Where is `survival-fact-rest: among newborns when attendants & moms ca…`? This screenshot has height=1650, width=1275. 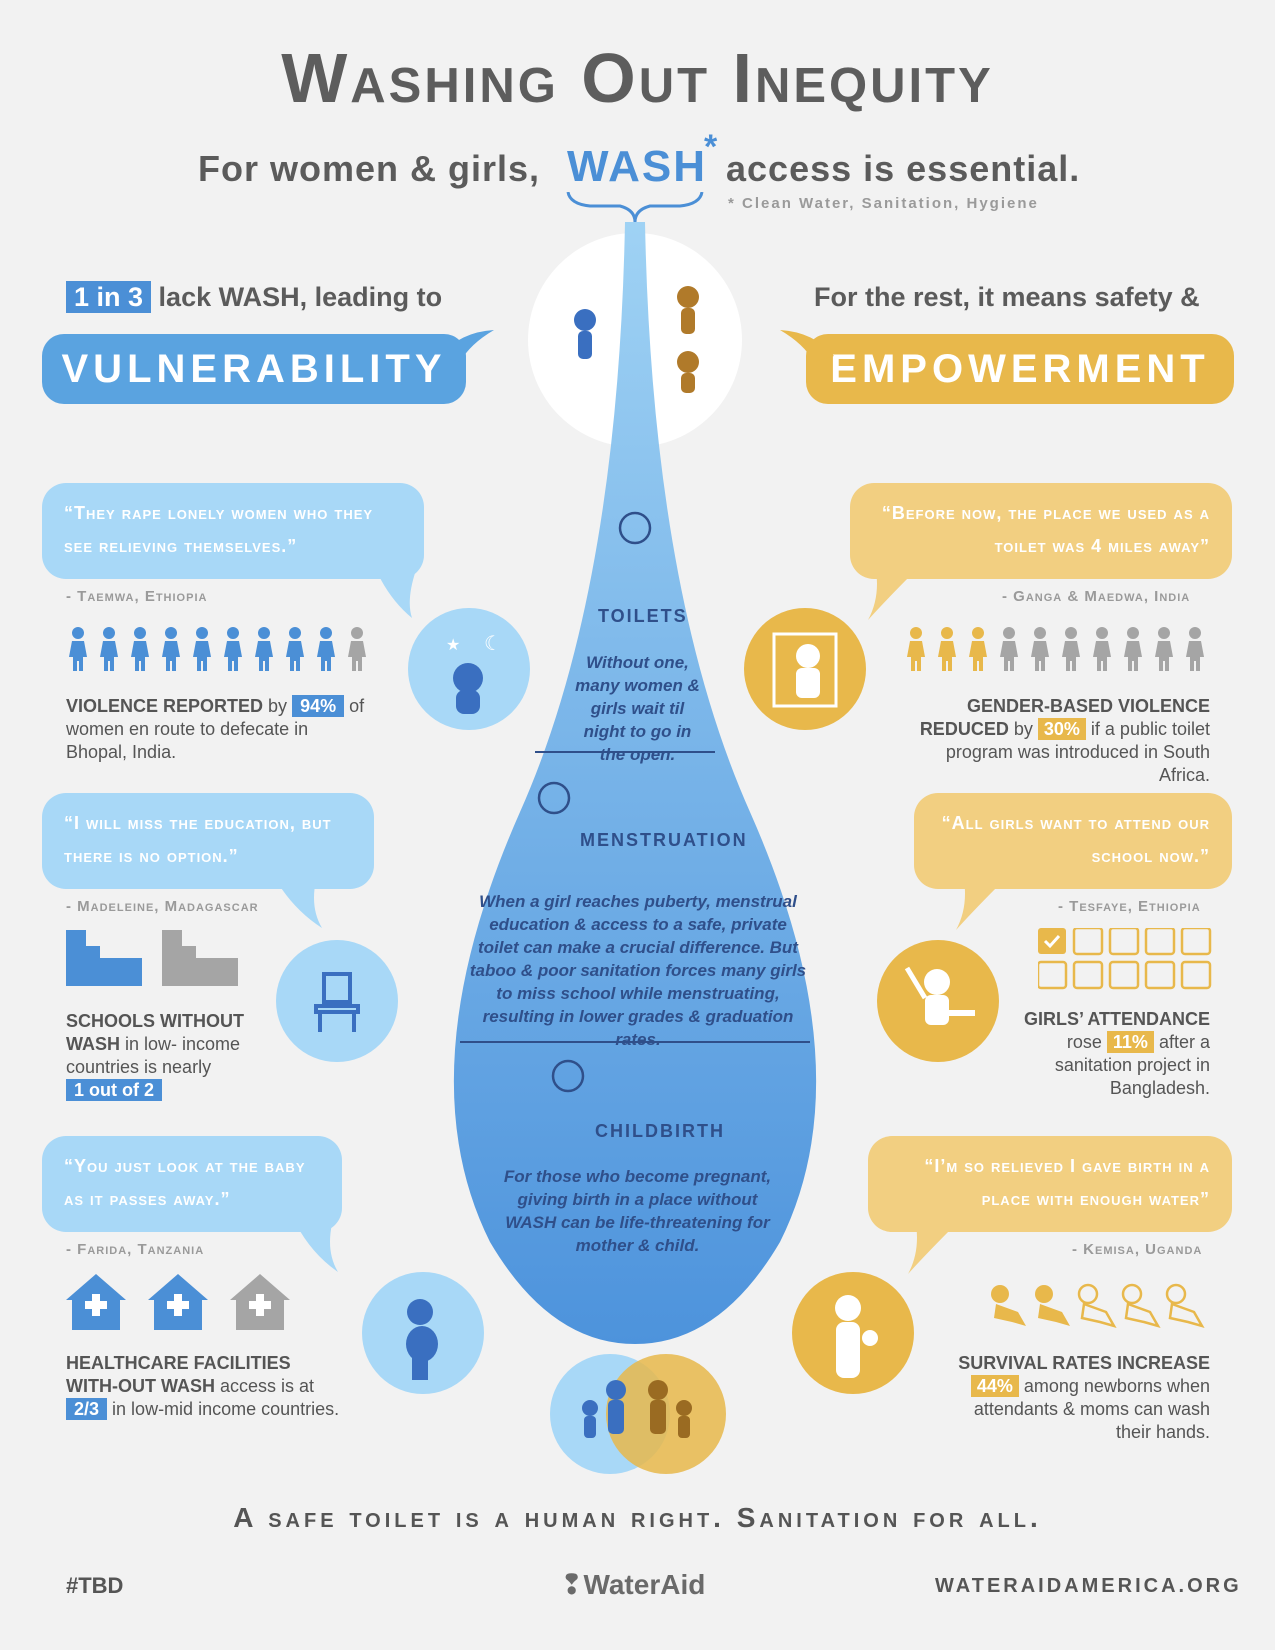
survival-fact-rest: among newborns when attendants & moms ca… is located at coordinates (1091, 1409).